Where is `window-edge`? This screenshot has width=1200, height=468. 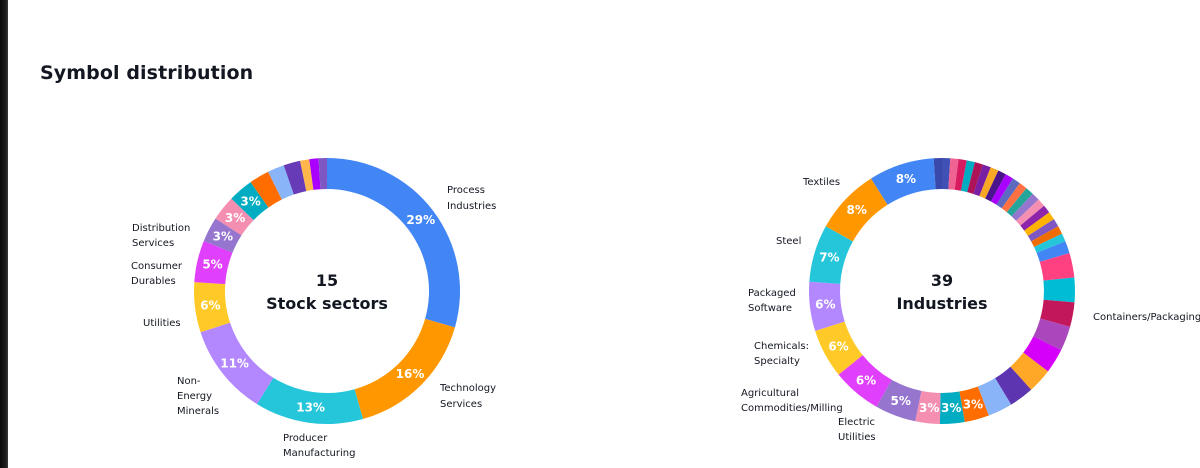 window-edge is located at coordinates (4, 234).